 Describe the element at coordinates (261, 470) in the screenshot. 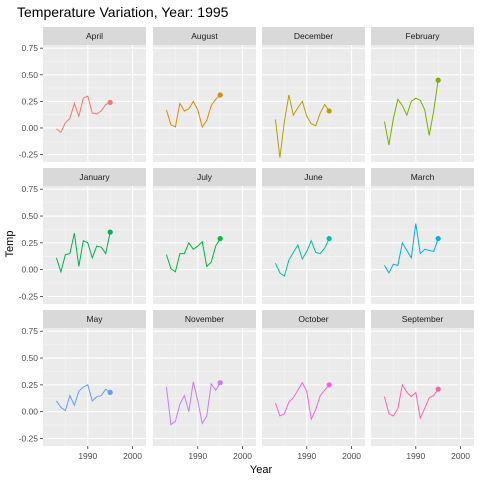

I see `x-axis-title: Year` at that location.